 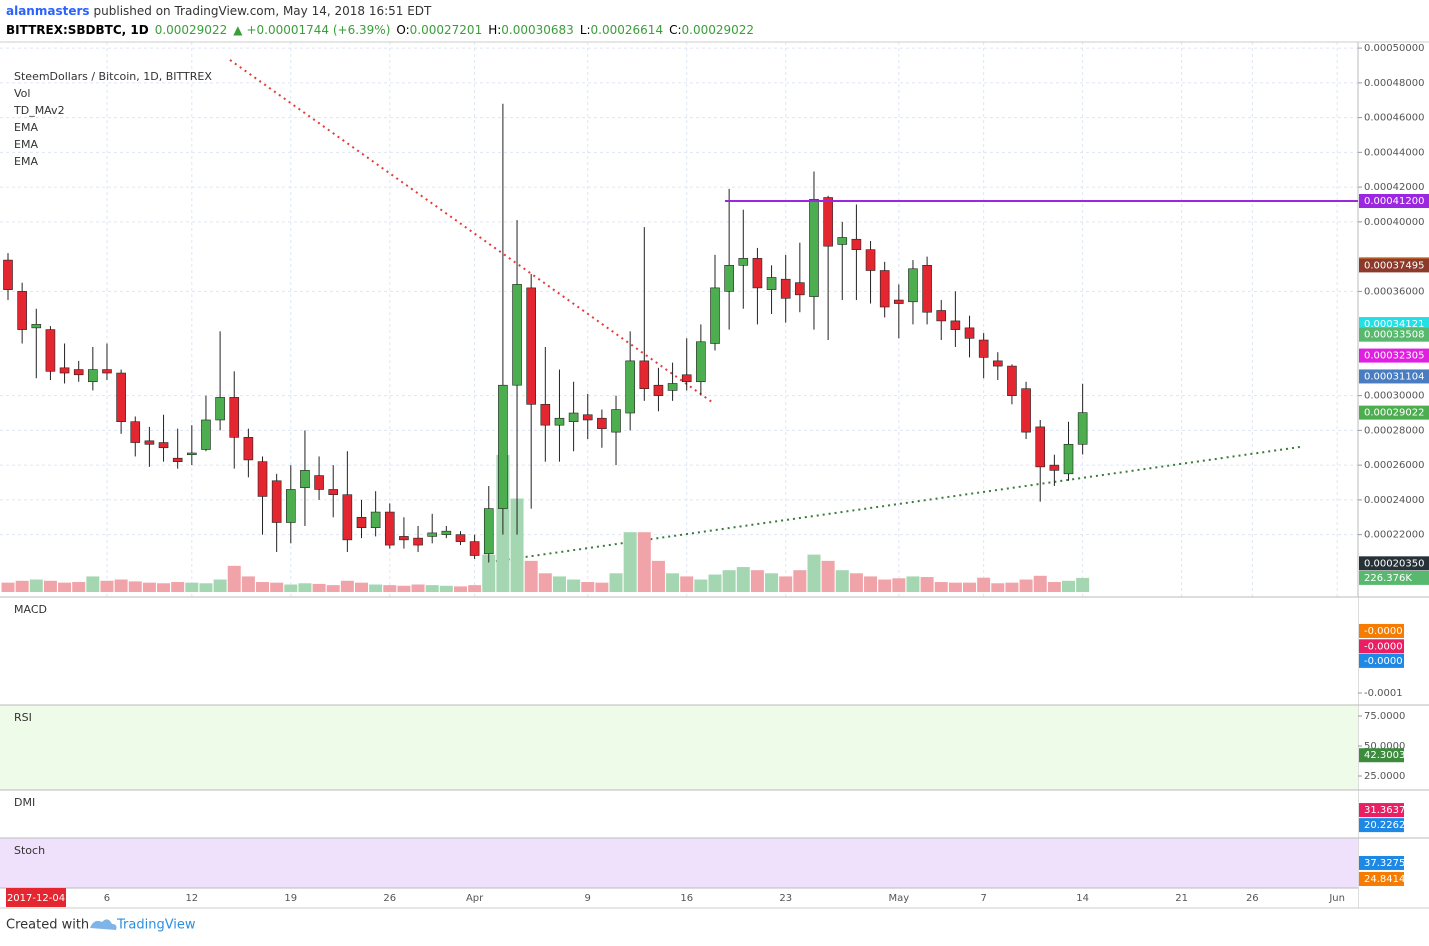 What do you see at coordinates (22, 93) in the screenshot?
I see `legend-entry: Vol` at bounding box center [22, 93].